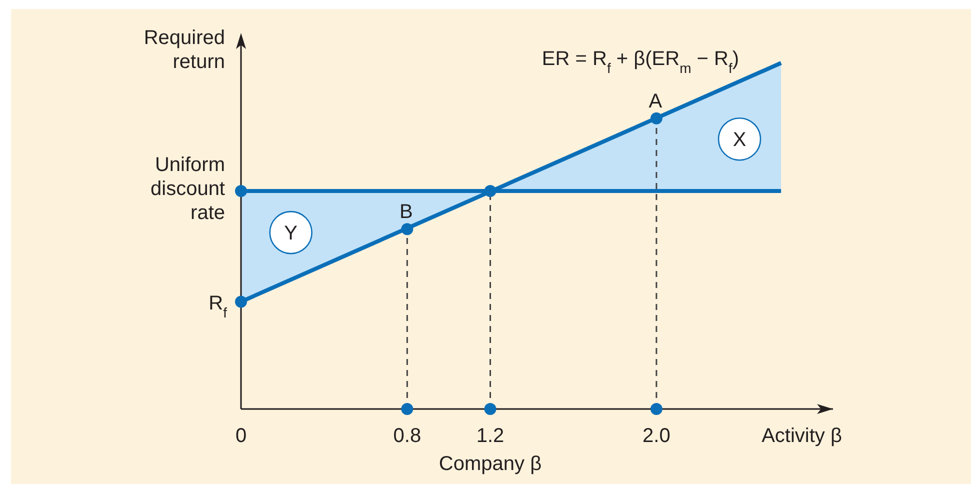  Describe the element at coordinates (241, 436) in the screenshot. I see `x-tick-label: 0` at that location.